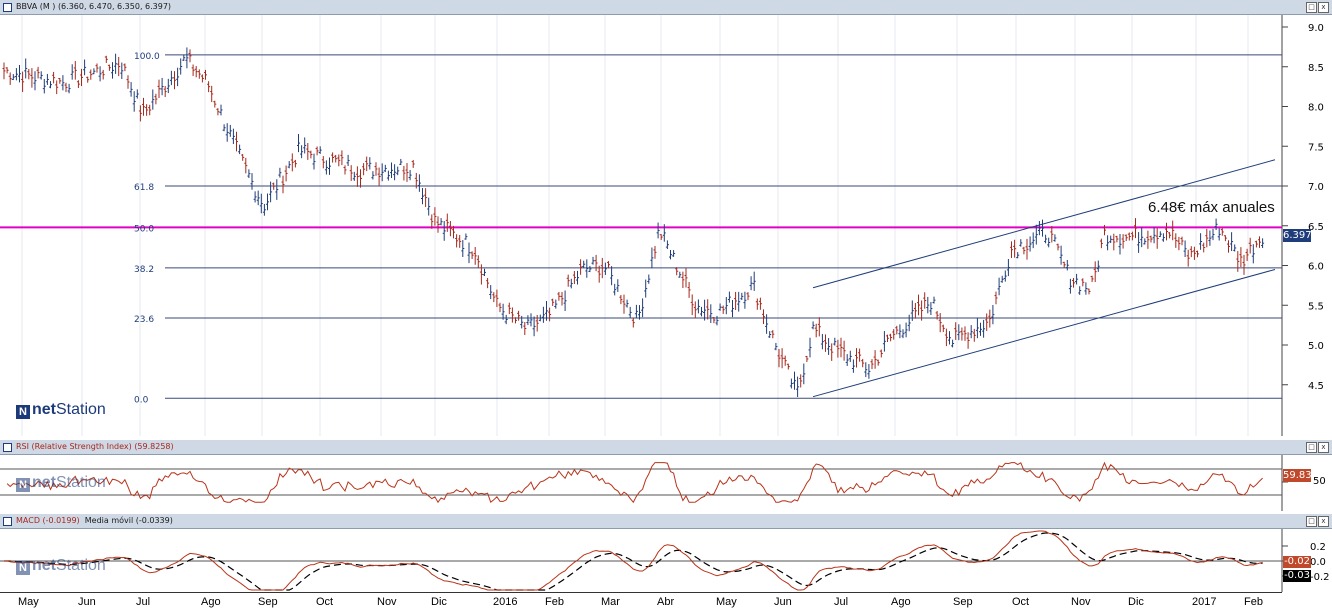 Image resolution: width=1332 pixels, height=611 pixels. I want to click on macd-chart: 0.2 0.0 -0.2, so click(666, 560).